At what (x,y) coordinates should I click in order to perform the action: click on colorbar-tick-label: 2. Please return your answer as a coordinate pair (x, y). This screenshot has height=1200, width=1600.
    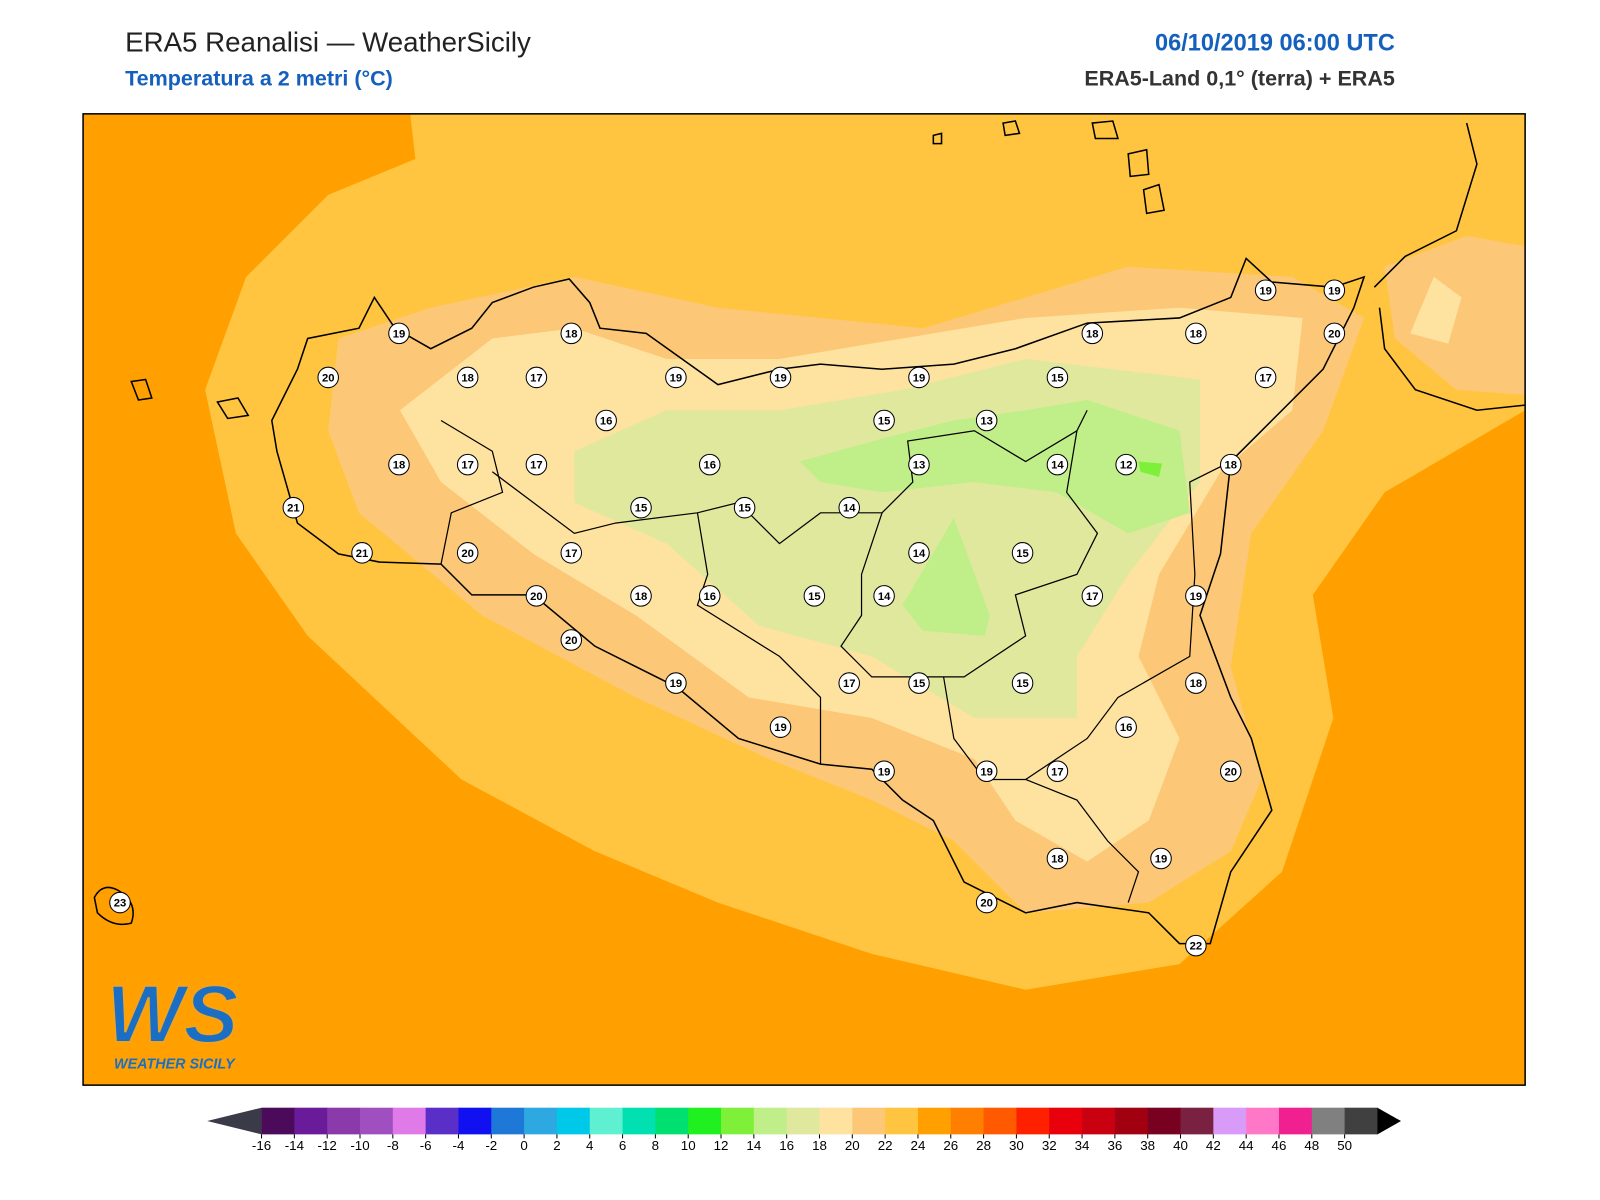
    Looking at the image, I should click on (556, 1145).